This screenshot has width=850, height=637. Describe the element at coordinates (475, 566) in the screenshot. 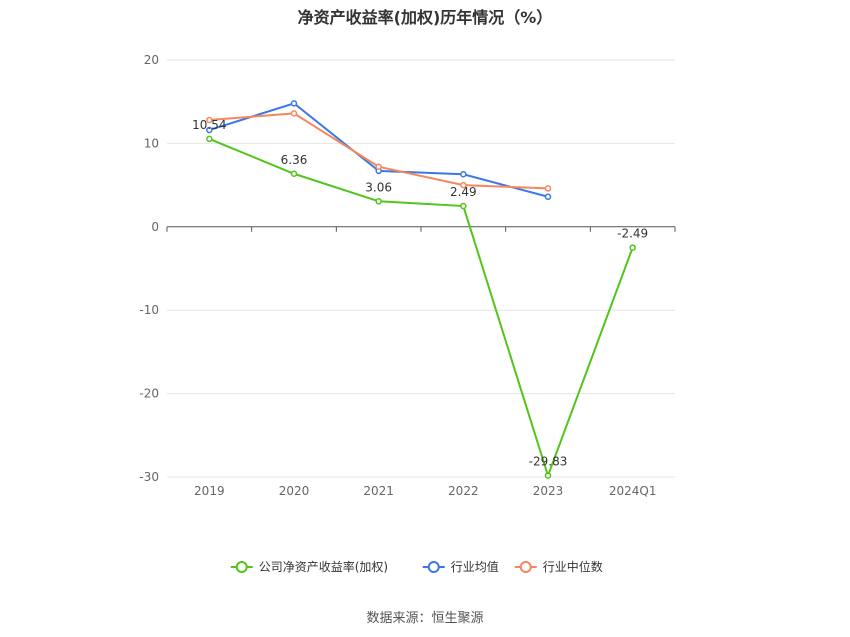

I see `legend-label: 行业均值` at that location.